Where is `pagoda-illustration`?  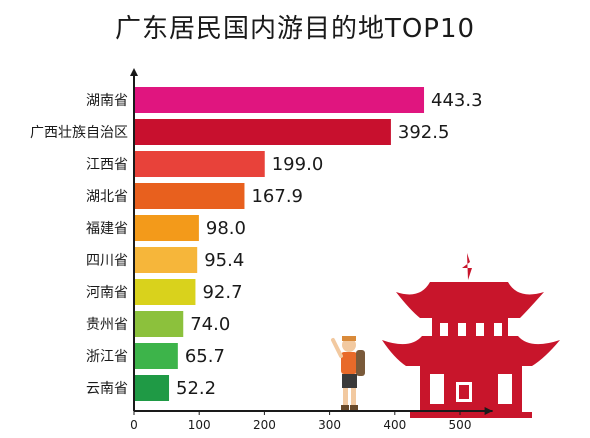 pagoda-illustration is located at coordinates (471, 335).